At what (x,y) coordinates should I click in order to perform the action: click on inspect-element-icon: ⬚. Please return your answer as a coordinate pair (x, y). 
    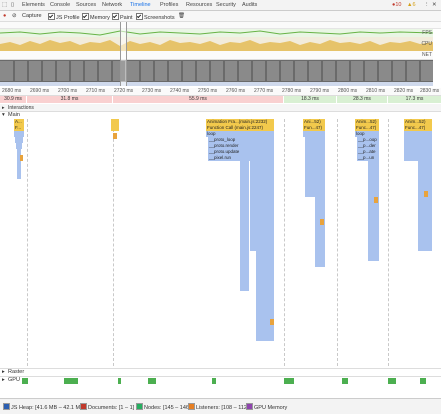
    Looking at the image, I should click on (5, 5).